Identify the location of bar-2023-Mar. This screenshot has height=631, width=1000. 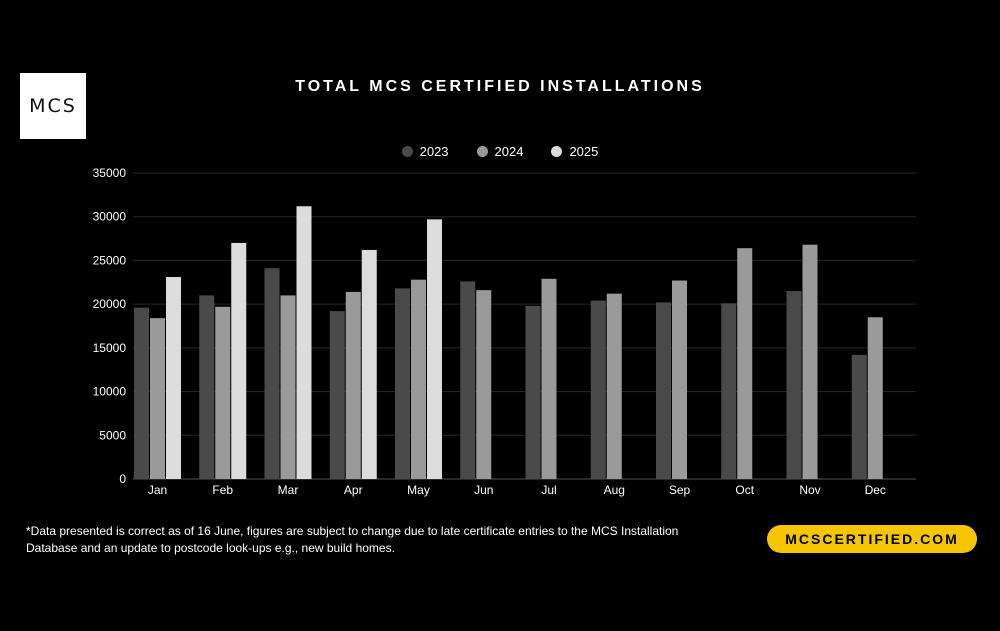
(272, 373).